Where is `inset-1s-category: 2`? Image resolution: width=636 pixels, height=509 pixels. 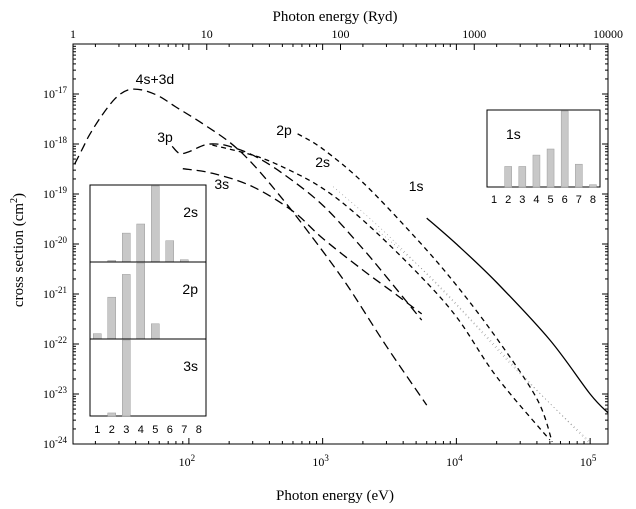 inset-1s-category: 2 is located at coordinates (508, 200).